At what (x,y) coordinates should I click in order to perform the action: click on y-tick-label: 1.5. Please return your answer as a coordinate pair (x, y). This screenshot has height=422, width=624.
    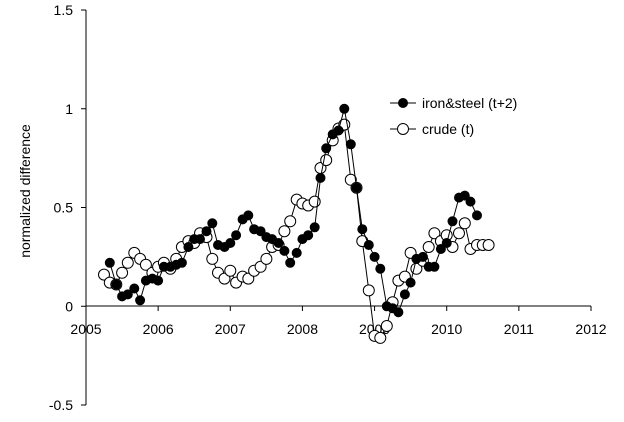
    Looking at the image, I should click on (64, 10).